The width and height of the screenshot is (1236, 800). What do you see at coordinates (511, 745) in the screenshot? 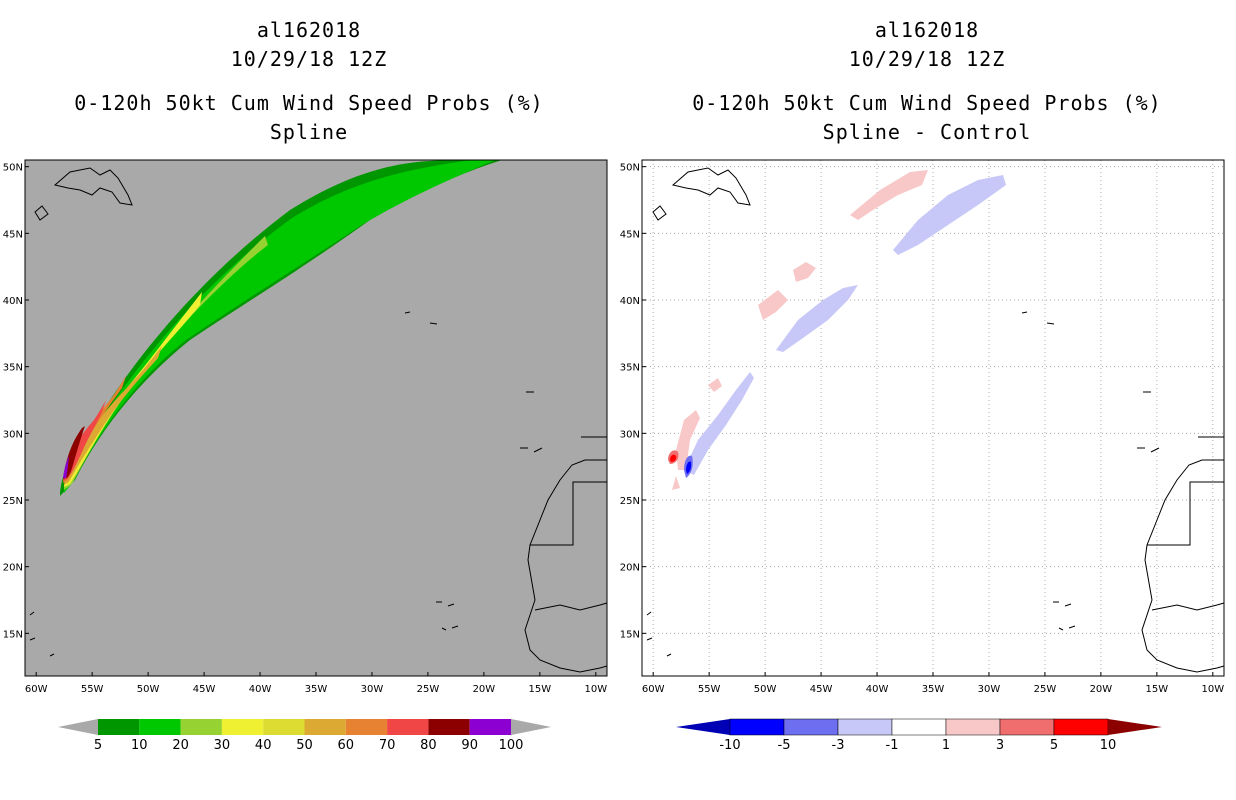
I see `colorbar-label: 100` at bounding box center [511, 745].